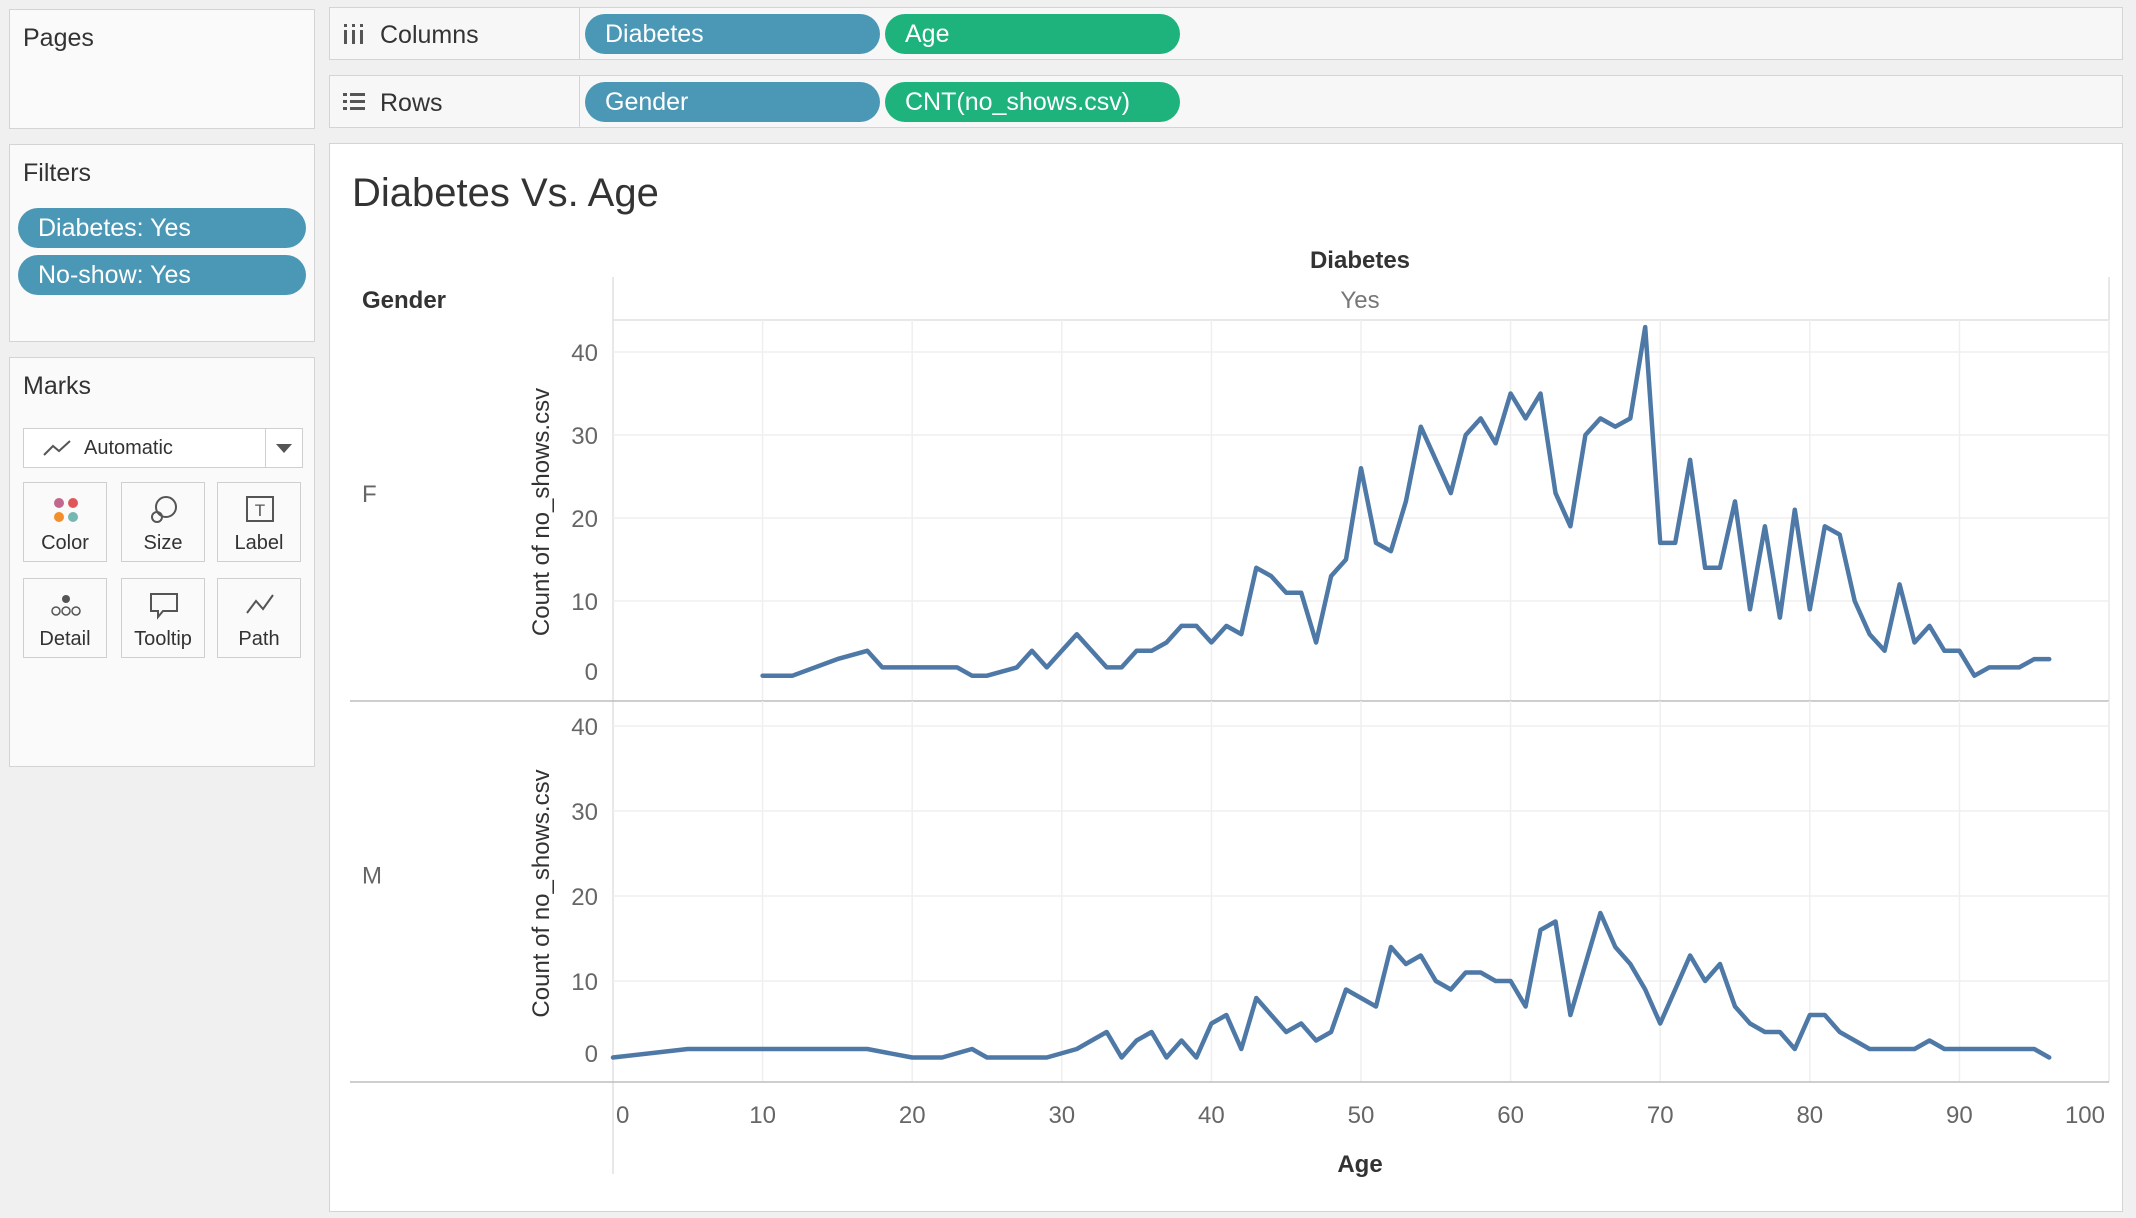 Image resolution: width=2136 pixels, height=1218 pixels. Describe the element at coordinates (912, 1115) in the screenshot. I see `x-tick-label: 20` at that location.